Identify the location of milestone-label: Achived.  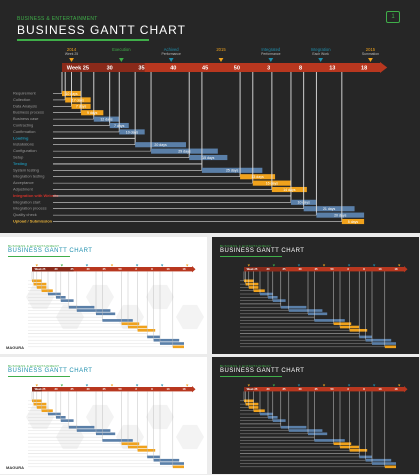
(172, 49).